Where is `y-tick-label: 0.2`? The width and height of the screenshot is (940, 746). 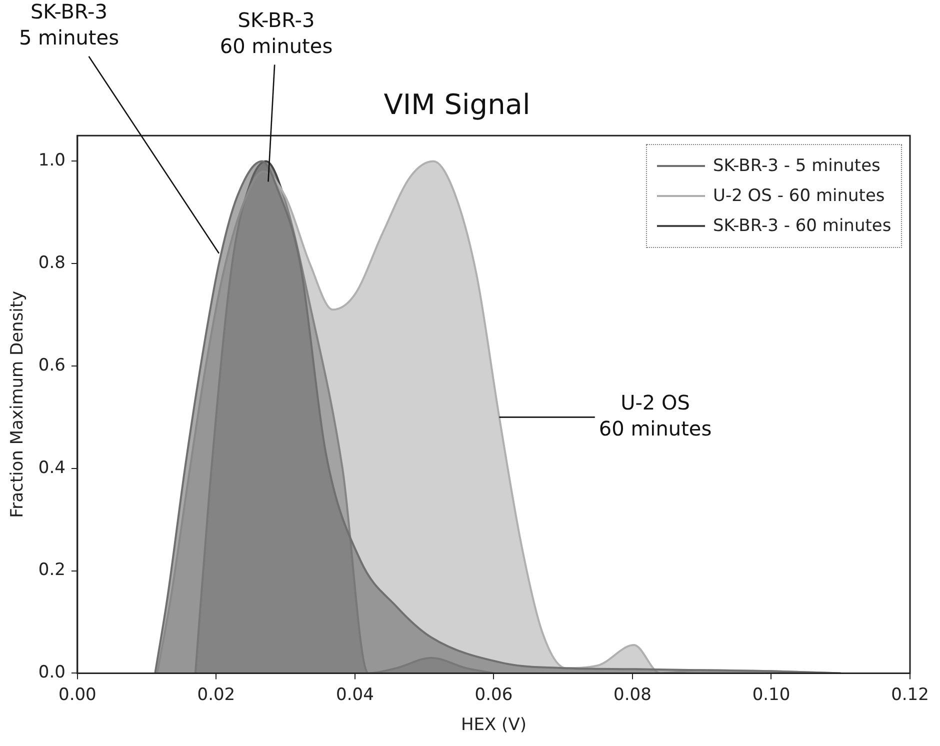 y-tick-label: 0.2 is located at coordinates (52, 570).